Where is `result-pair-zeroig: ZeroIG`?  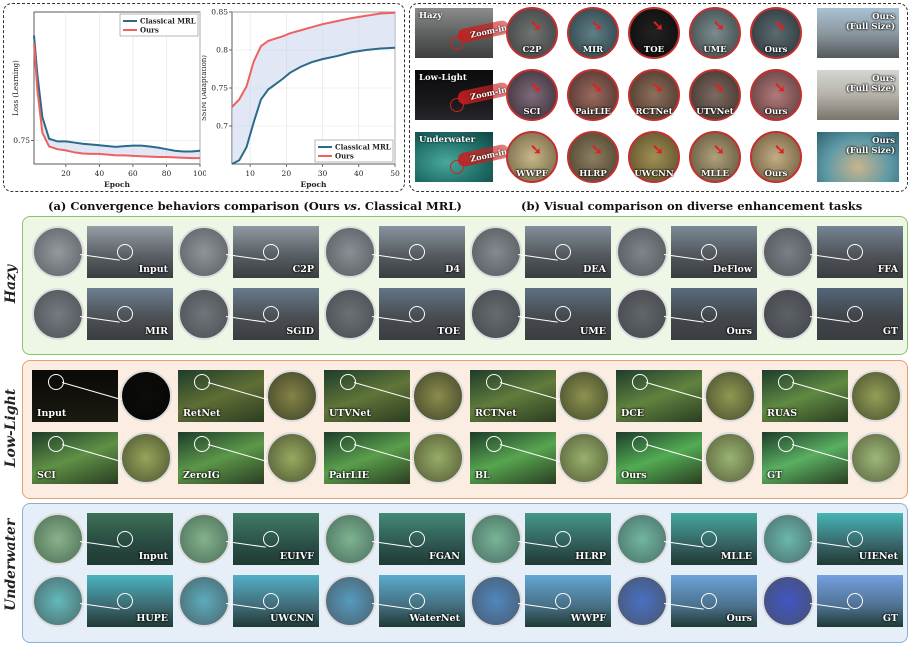
result-pair-zeroig: ZeroIG is located at coordinates (248, 458).